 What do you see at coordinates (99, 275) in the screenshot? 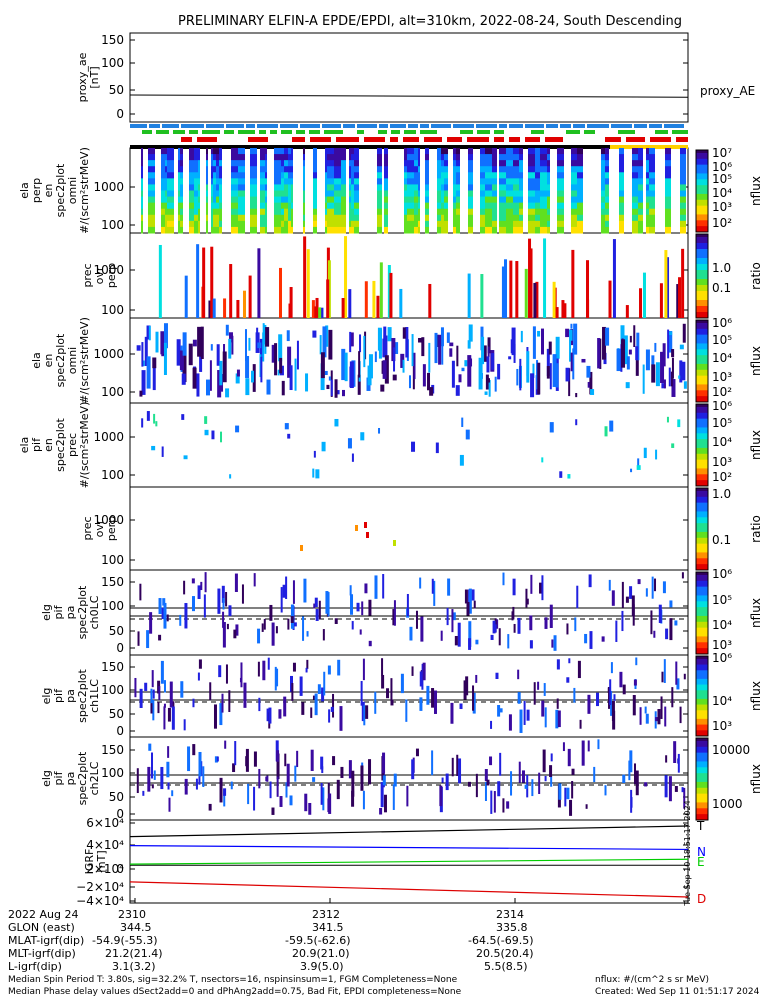
I see `ylabel-ela_prec_ovr_perp-1: ovr` at bounding box center [99, 275].